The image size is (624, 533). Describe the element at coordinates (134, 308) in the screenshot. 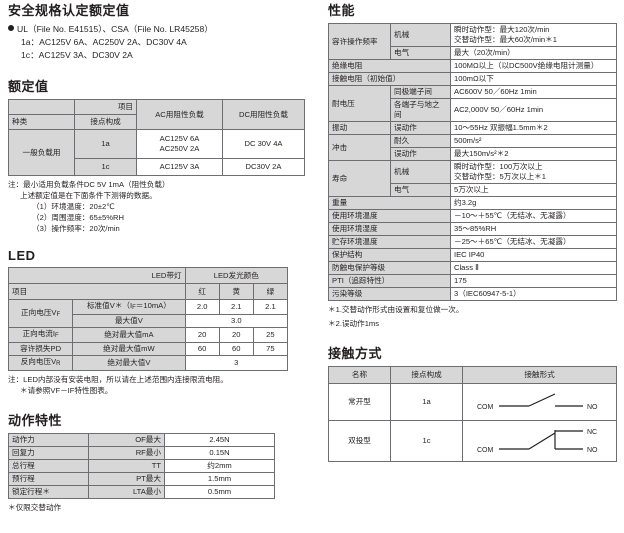

I see `led-cond-0-sub: F` at that location.